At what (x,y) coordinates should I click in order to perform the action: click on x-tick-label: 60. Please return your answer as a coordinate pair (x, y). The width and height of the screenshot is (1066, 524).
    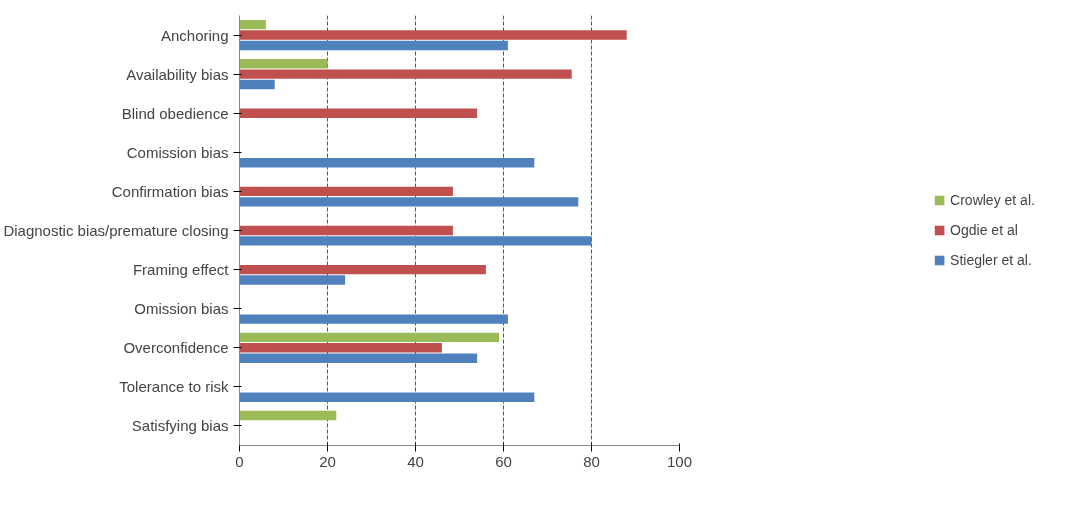
    Looking at the image, I should click on (503, 461).